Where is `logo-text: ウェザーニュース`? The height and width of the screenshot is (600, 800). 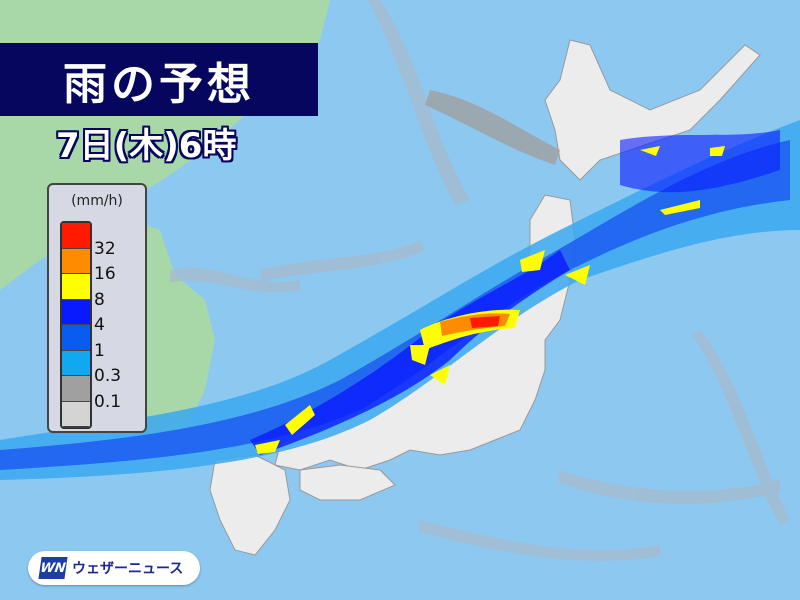 logo-text: ウェザーニュース is located at coordinates (128, 569).